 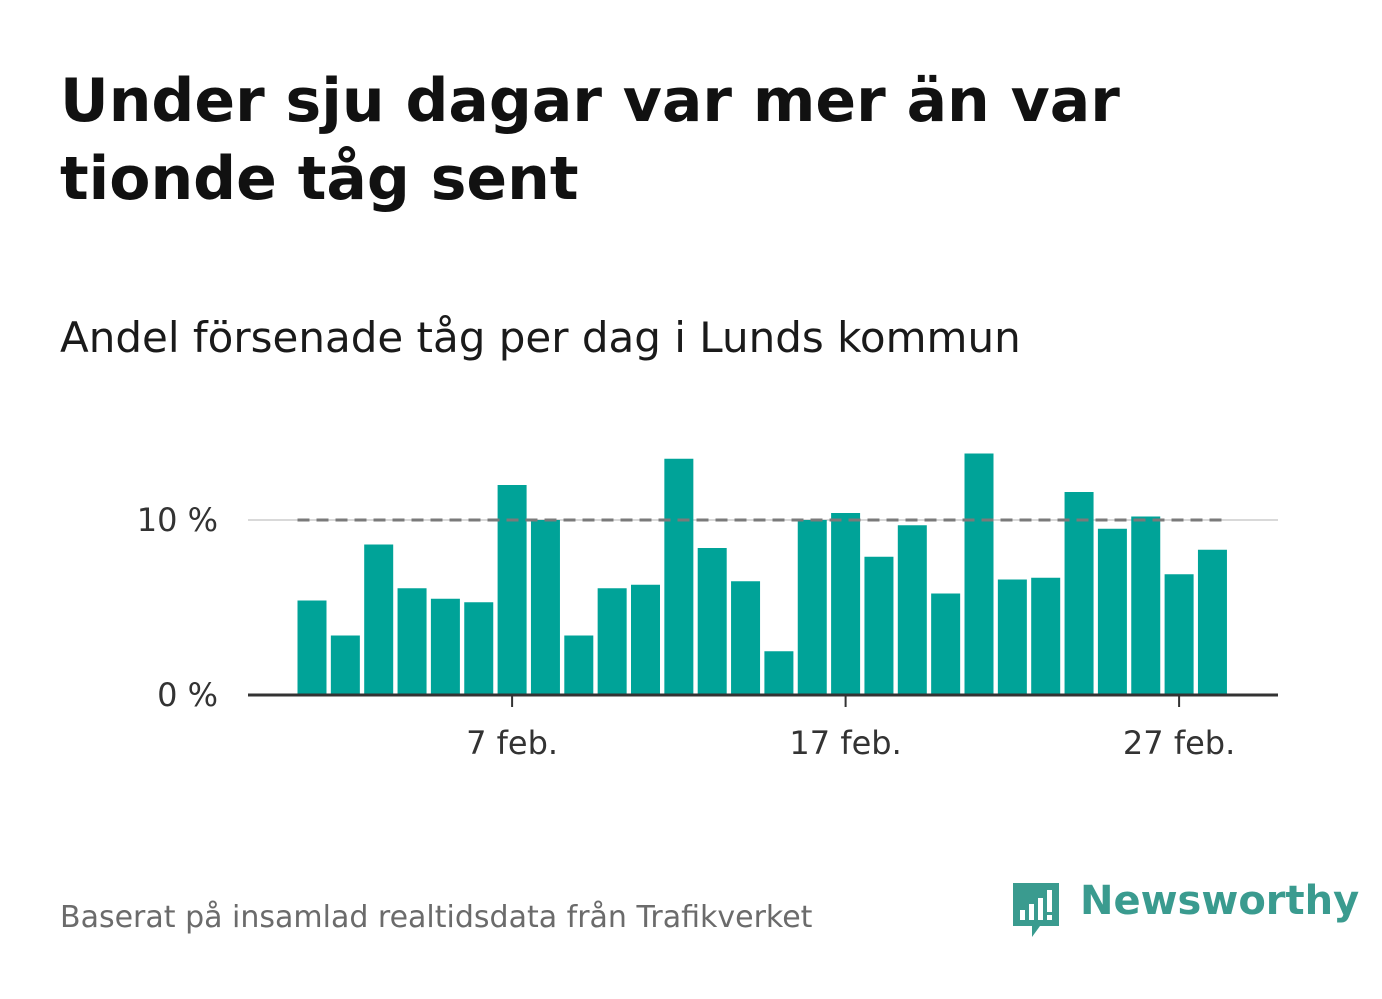 I want to click on x-tick-label: 7 feb., so click(x=512, y=743).